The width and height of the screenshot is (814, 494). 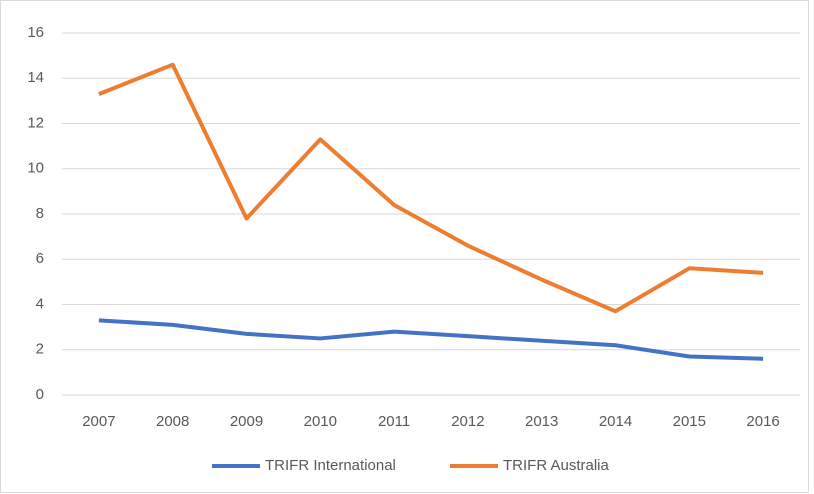 I want to click on y-tick-label: 10, so click(x=35, y=168).